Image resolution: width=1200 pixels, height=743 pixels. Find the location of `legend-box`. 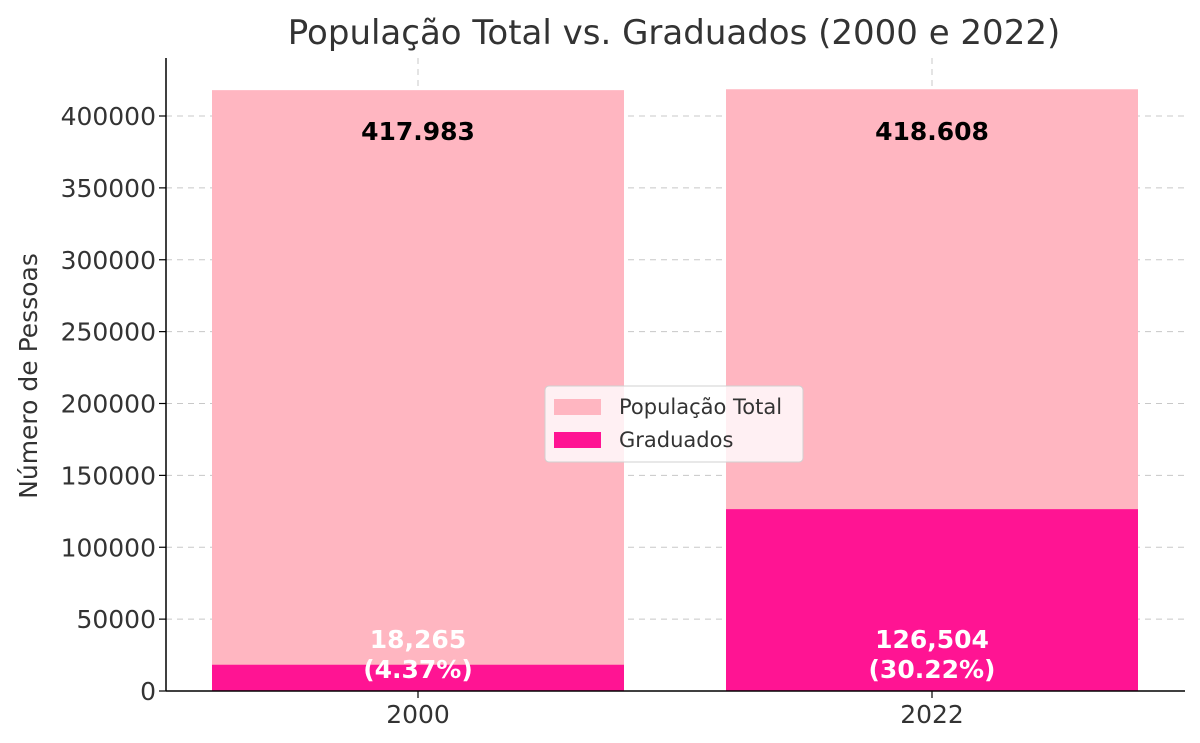

legend-box is located at coordinates (674, 424).